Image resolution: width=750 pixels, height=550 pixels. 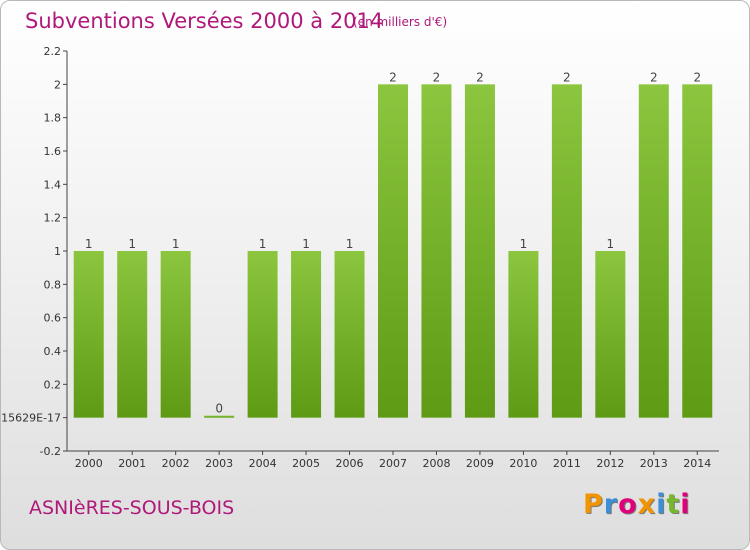 What do you see at coordinates (57, 84) in the screenshot?
I see `y-tick-label: 2` at bounding box center [57, 84].